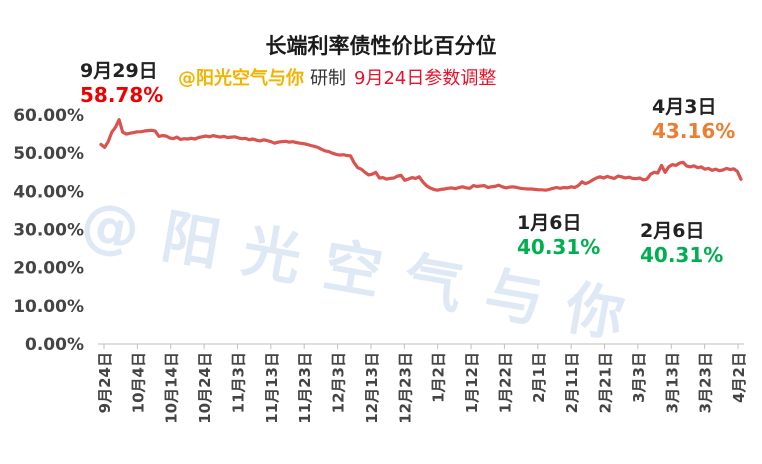  What do you see at coordinates (693, 131) in the screenshot?
I see `annotation-latest-value: 43.16%` at bounding box center [693, 131].